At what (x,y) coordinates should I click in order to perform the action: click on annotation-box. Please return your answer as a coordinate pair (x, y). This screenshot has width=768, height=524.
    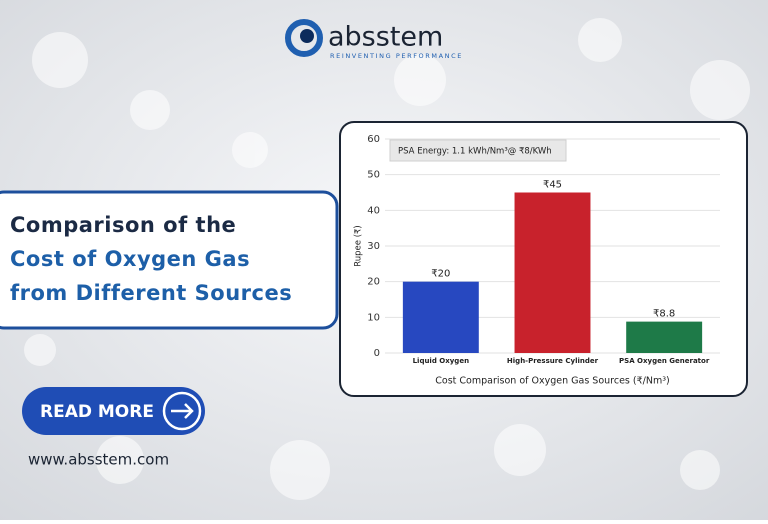
    Looking at the image, I should click on (478, 150).